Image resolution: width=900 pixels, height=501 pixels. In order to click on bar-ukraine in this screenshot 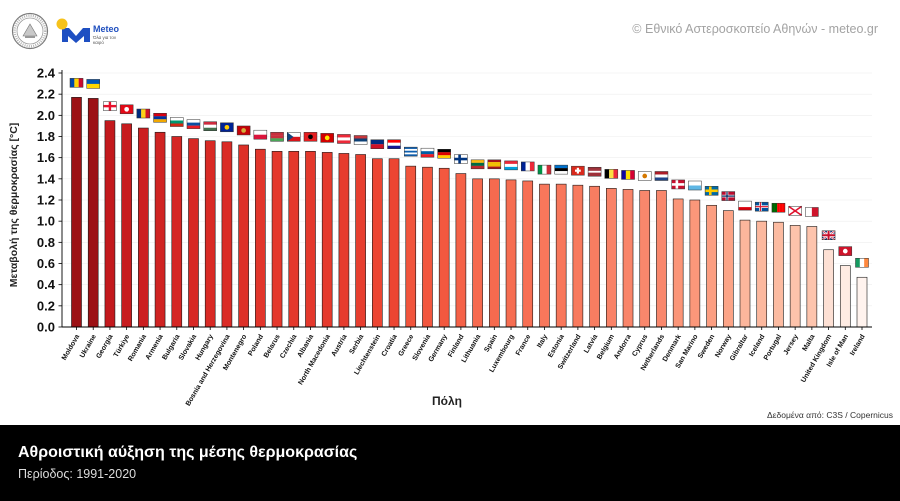, I will do `click(93, 213)`.